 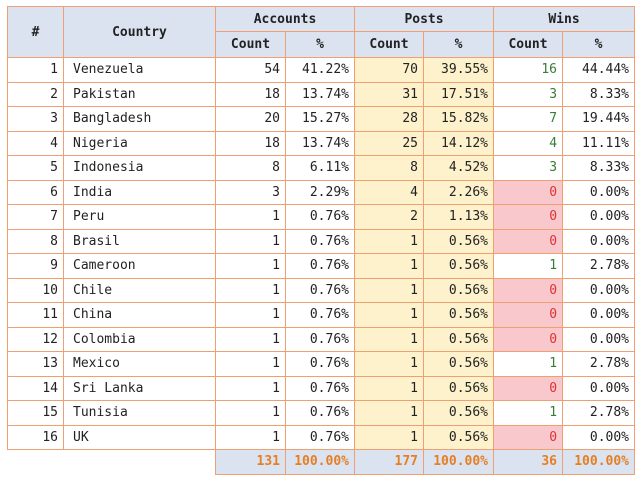 I want to click on row-posts-count: 31, so click(x=389, y=94).